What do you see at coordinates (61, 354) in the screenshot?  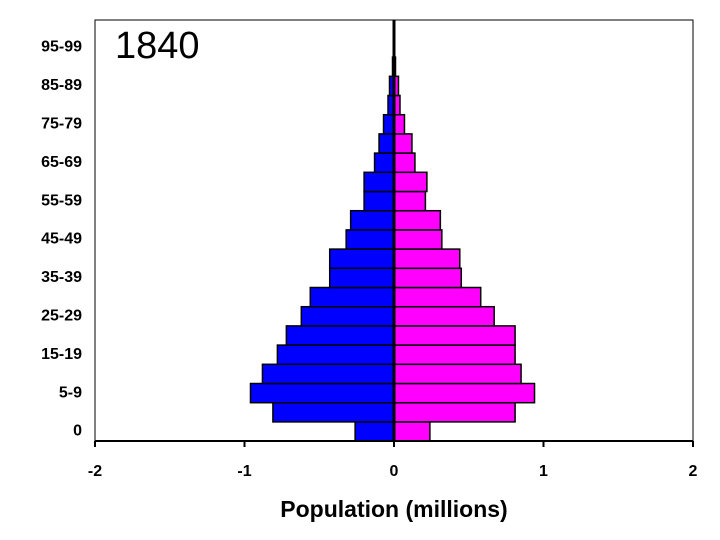 I see `y-tick-label: 15-19` at bounding box center [61, 354].